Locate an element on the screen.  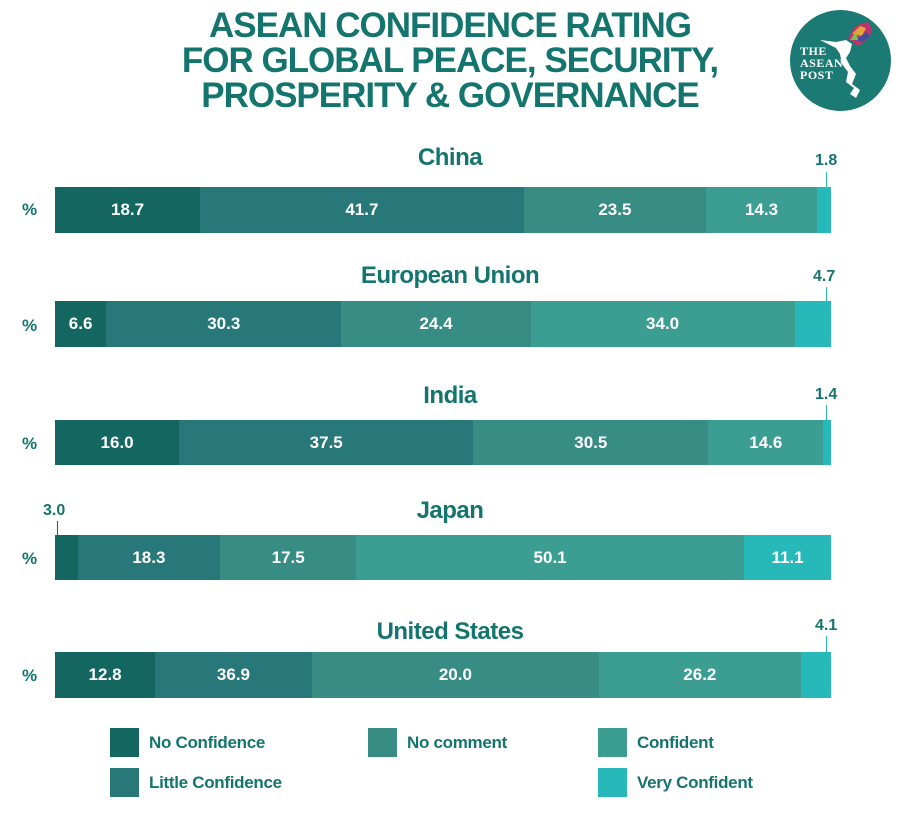
segment-no-confidence: 18.7 is located at coordinates (128, 210).